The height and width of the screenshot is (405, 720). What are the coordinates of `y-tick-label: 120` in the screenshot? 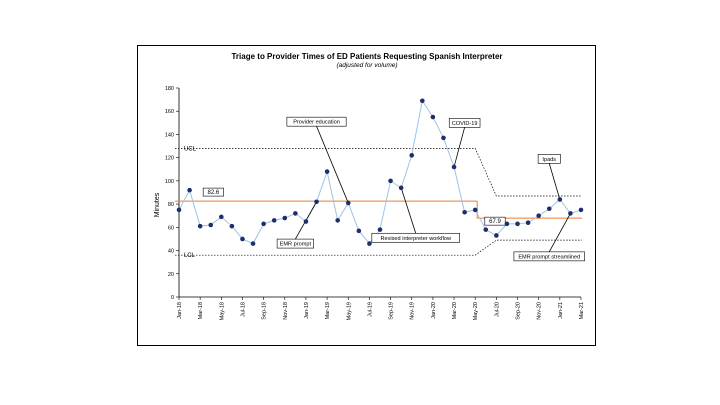 It's located at (169, 159).